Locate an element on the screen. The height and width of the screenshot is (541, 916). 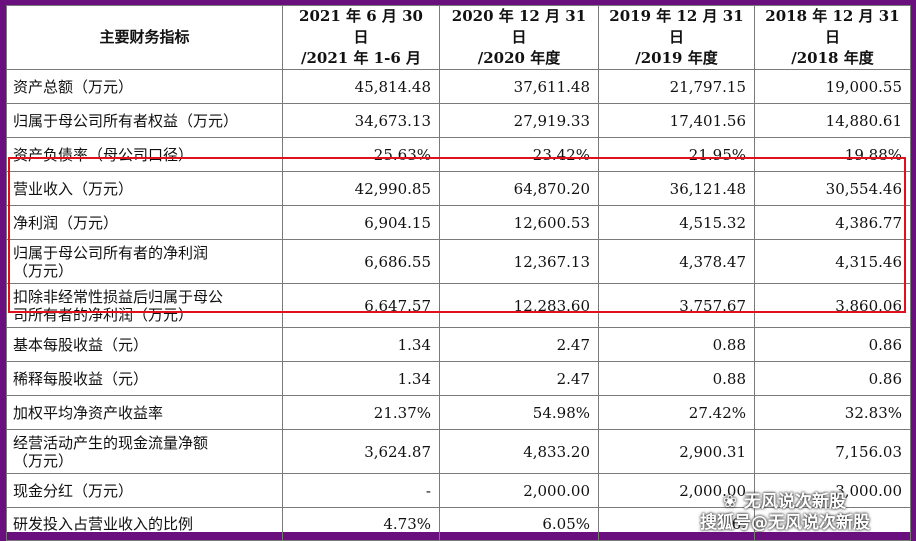
row-label-line: 扣除非经常性损益后归属于母公 is located at coordinates (118, 296).